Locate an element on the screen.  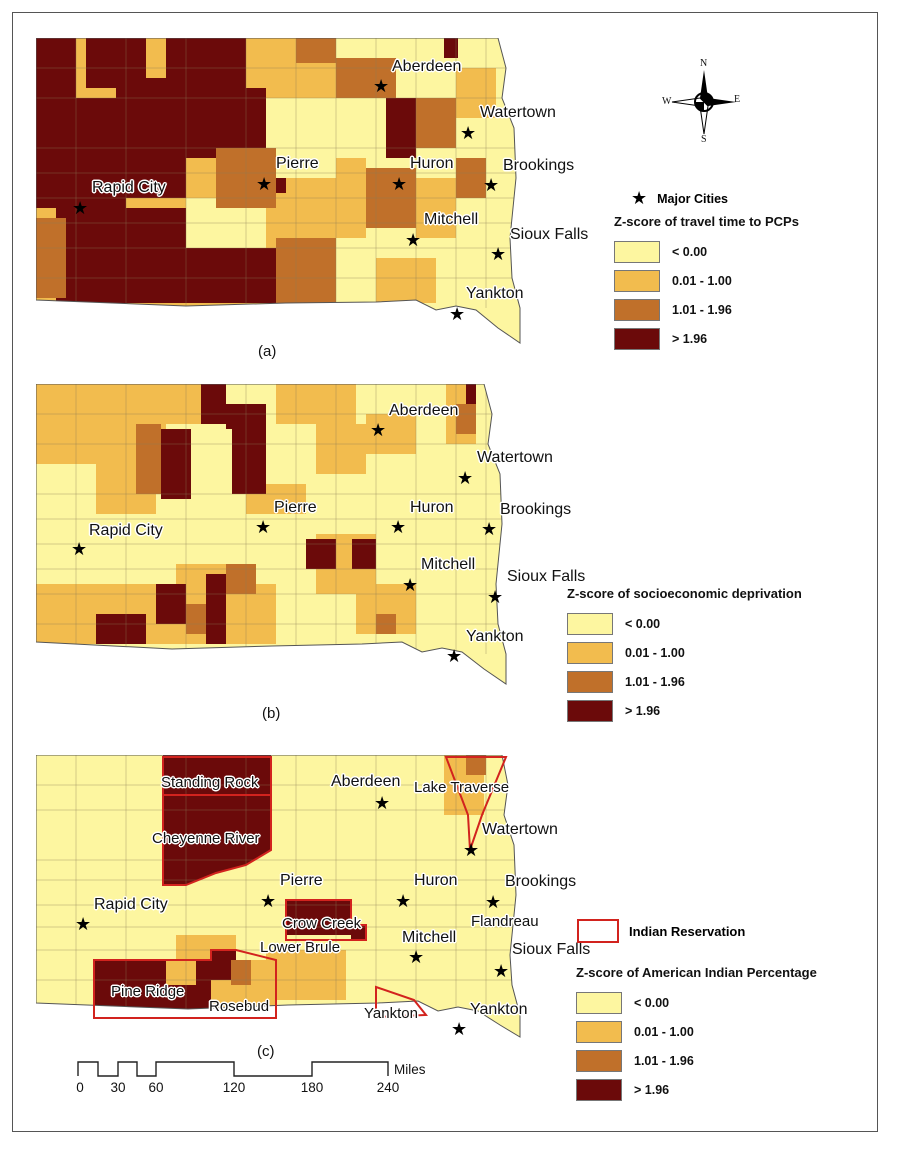
scale-tick: 0 is located at coordinates (80, 1087).